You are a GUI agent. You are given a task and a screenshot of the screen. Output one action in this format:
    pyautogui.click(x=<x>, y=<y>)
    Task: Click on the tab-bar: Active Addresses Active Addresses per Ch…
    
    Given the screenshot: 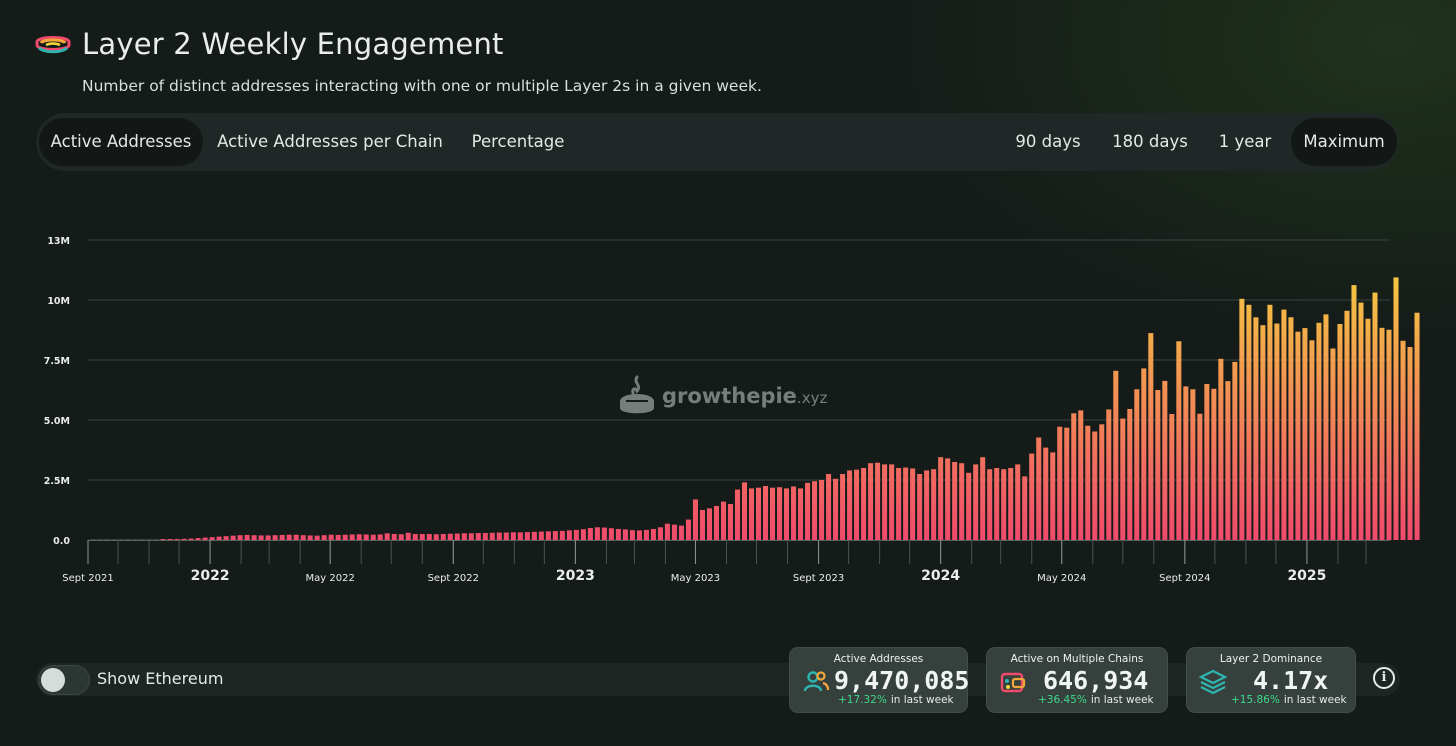 What is the action you would take?
    pyautogui.click(x=717, y=142)
    